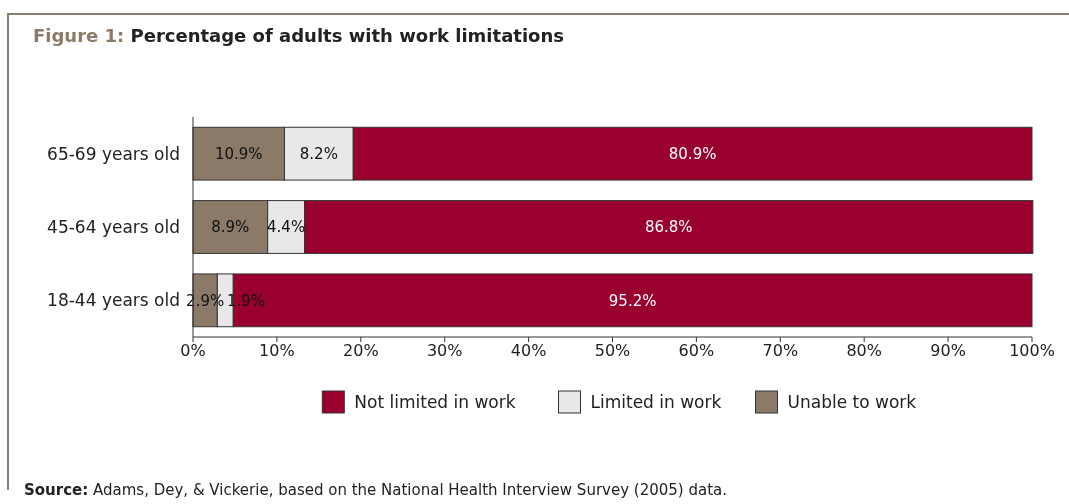 The height and width of the screenshot is (504, 1069). What do you see at coordinates (230, 227) in the screenshot?
I see `data-label: 8.9%` at bounding box center [230, 227].